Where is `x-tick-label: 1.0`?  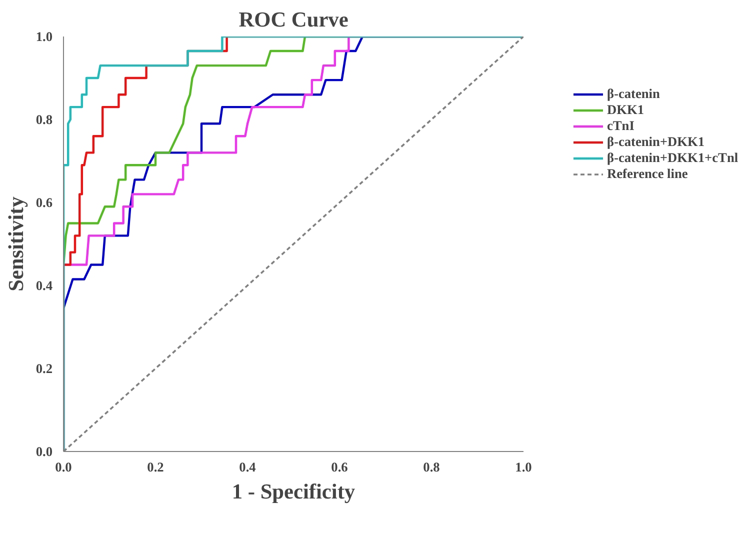
x-tick-label: 1.0 is located at coordinates (523, 467).